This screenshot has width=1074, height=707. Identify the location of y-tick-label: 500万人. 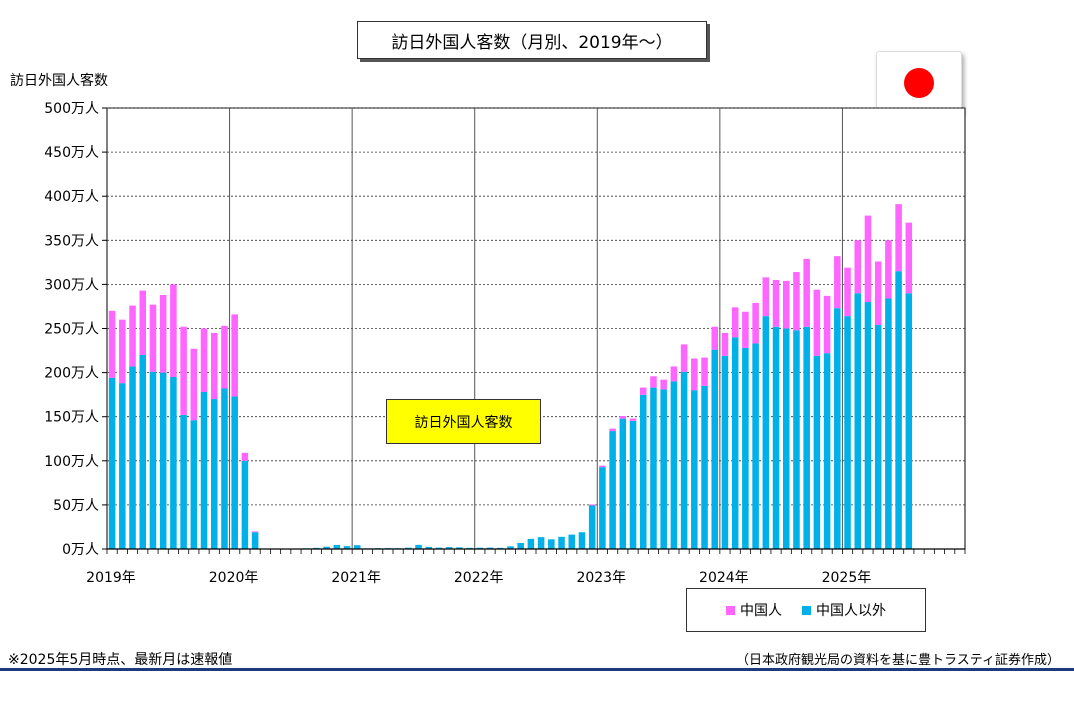
(71, 109).